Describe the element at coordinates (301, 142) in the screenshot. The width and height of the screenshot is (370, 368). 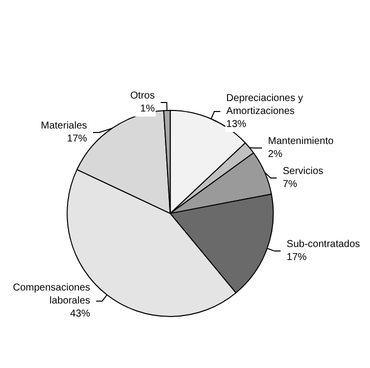
I see `slice-label: Mantenimiento` at that location.